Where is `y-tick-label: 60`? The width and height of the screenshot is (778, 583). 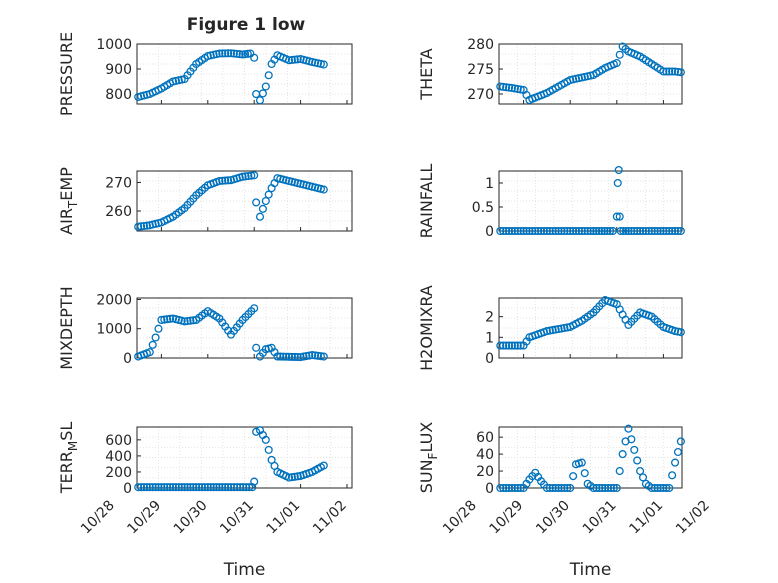 y-tick-label: 60 is located at coordinates (485, 438).